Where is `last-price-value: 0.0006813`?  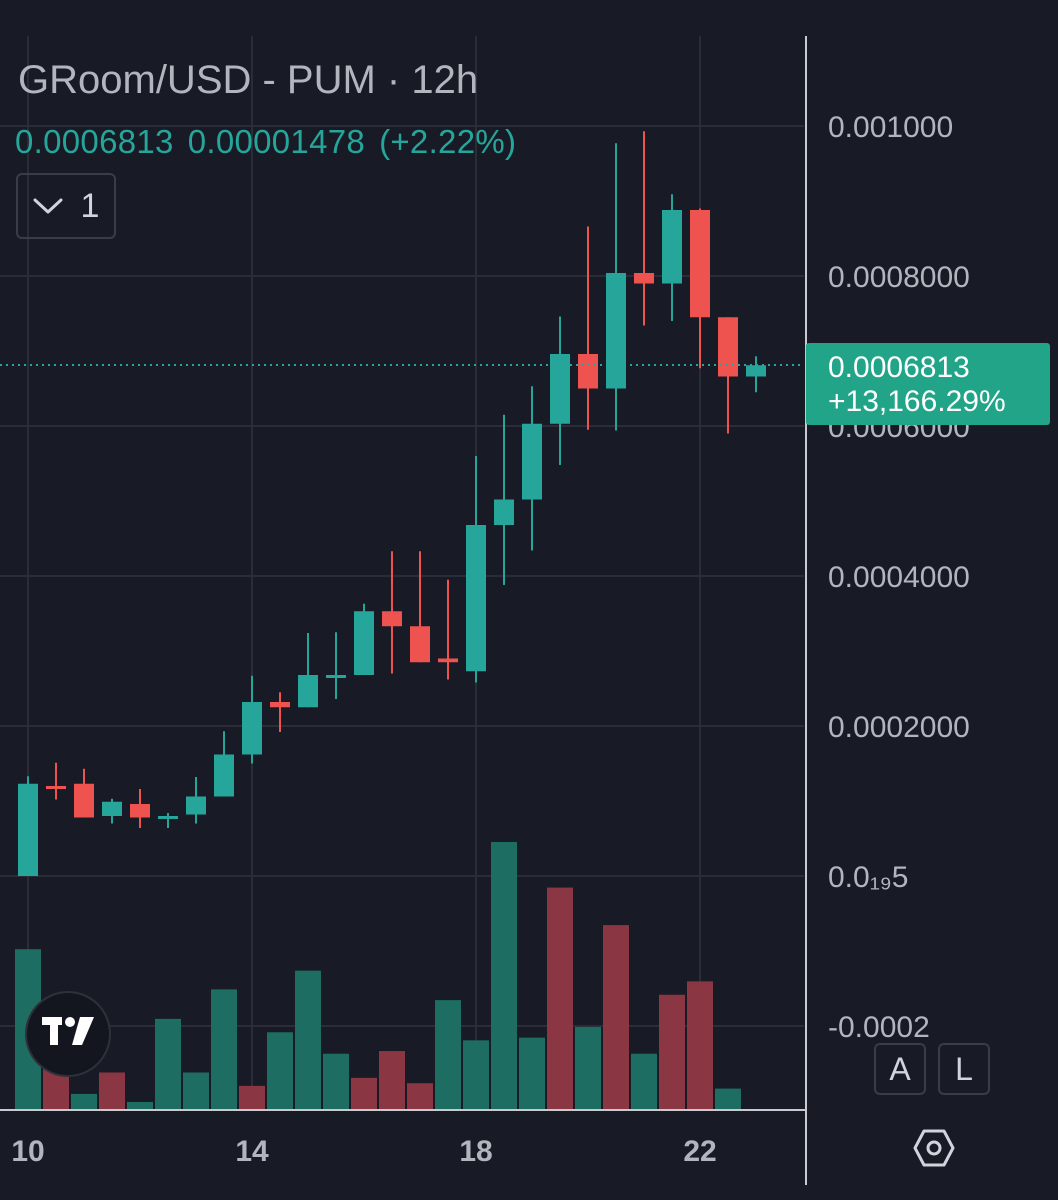
last-price-value: 0.0006813 is located at coordinates (94, 141).